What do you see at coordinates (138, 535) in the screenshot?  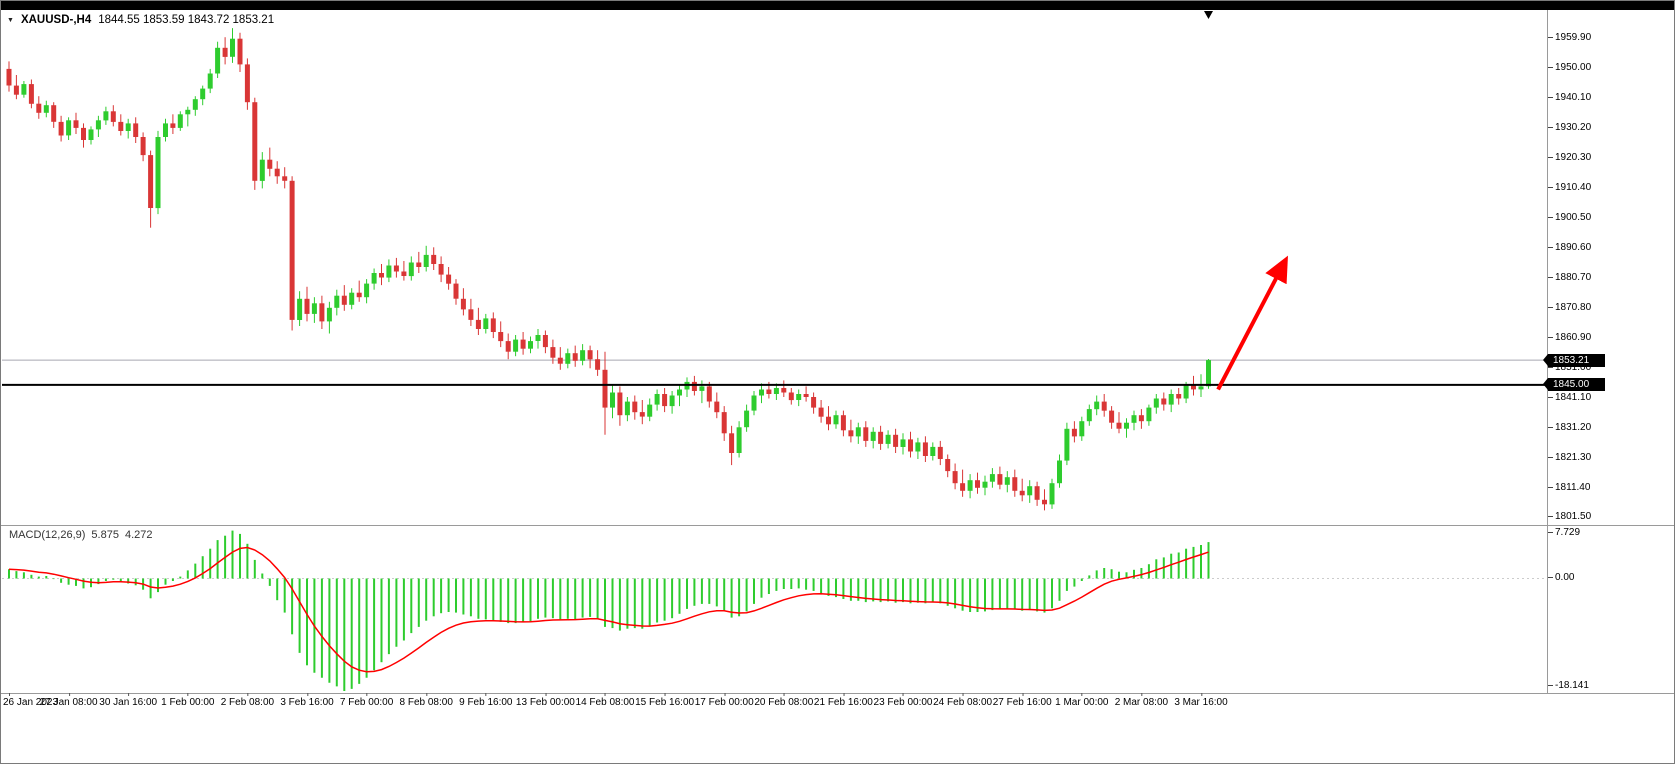 I see `macd-signal-value: 4.272` at bounding box center [138, 535].